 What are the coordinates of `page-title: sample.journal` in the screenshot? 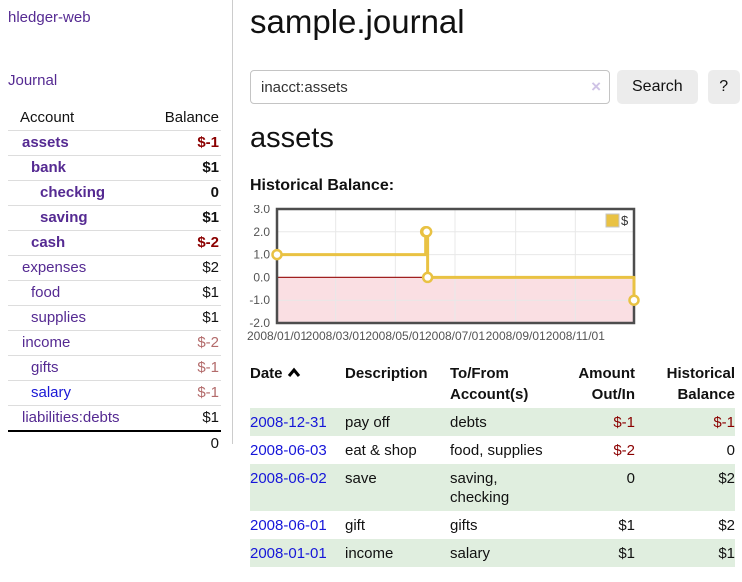 It's located at (357, 21).